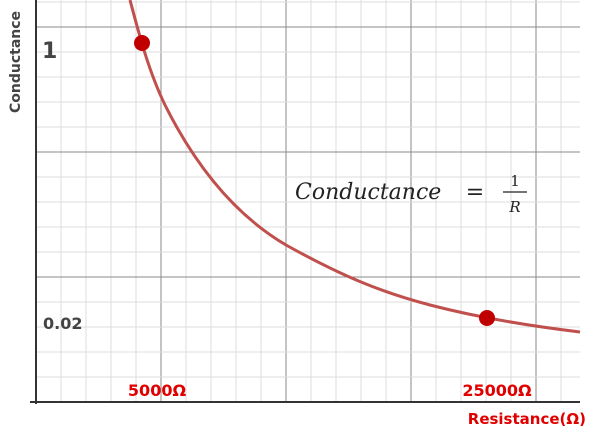  What do you see at coordinates (16, 62) in the screenshot?
I see `y-axis-label: Conductance` at bounding box center [16, 62].